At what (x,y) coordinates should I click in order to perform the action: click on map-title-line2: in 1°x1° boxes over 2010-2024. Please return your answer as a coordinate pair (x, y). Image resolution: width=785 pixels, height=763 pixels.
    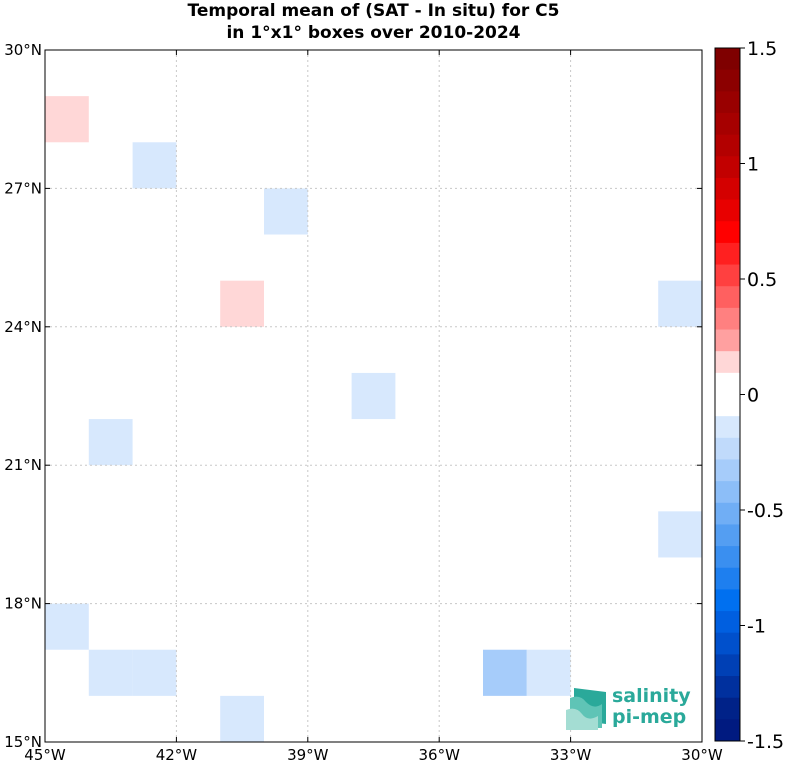
    Looking at the image, I should click on (373, 33).